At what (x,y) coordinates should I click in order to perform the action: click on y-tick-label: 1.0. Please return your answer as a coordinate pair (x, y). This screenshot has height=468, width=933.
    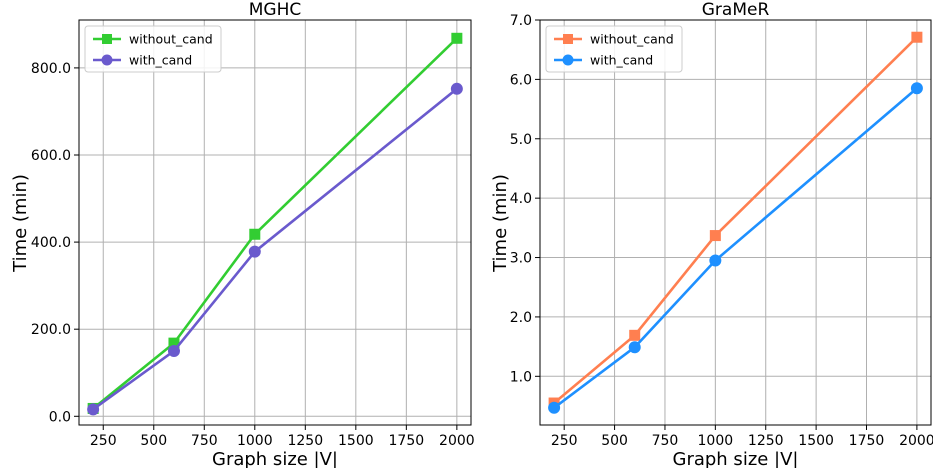
    Looking at the image, I should click on (521, 377).